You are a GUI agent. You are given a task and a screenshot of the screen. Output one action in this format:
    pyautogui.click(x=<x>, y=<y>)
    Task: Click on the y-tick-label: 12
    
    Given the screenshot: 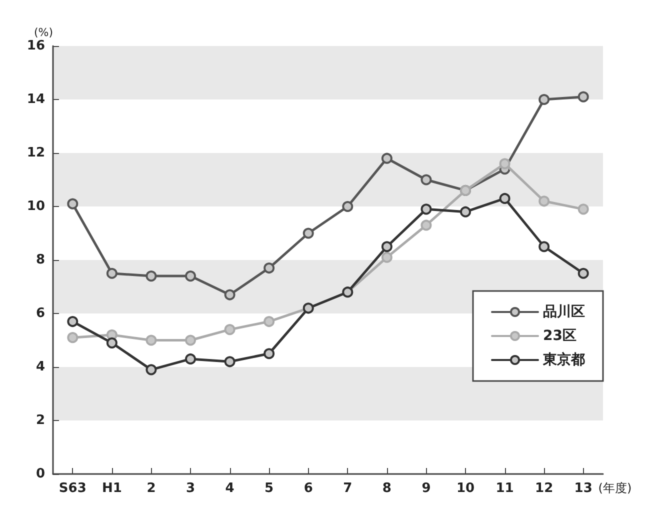 What is the action you would take?
    pyautogui.click(x=35, y=153)
    